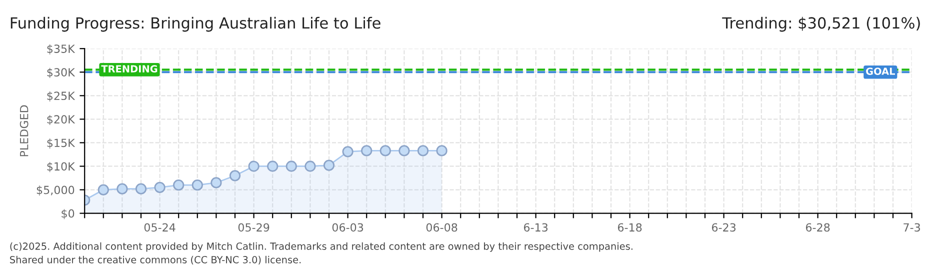 The image size is (940, 270). I want to click on x-tick-label: 6-23, so click(724, 227).